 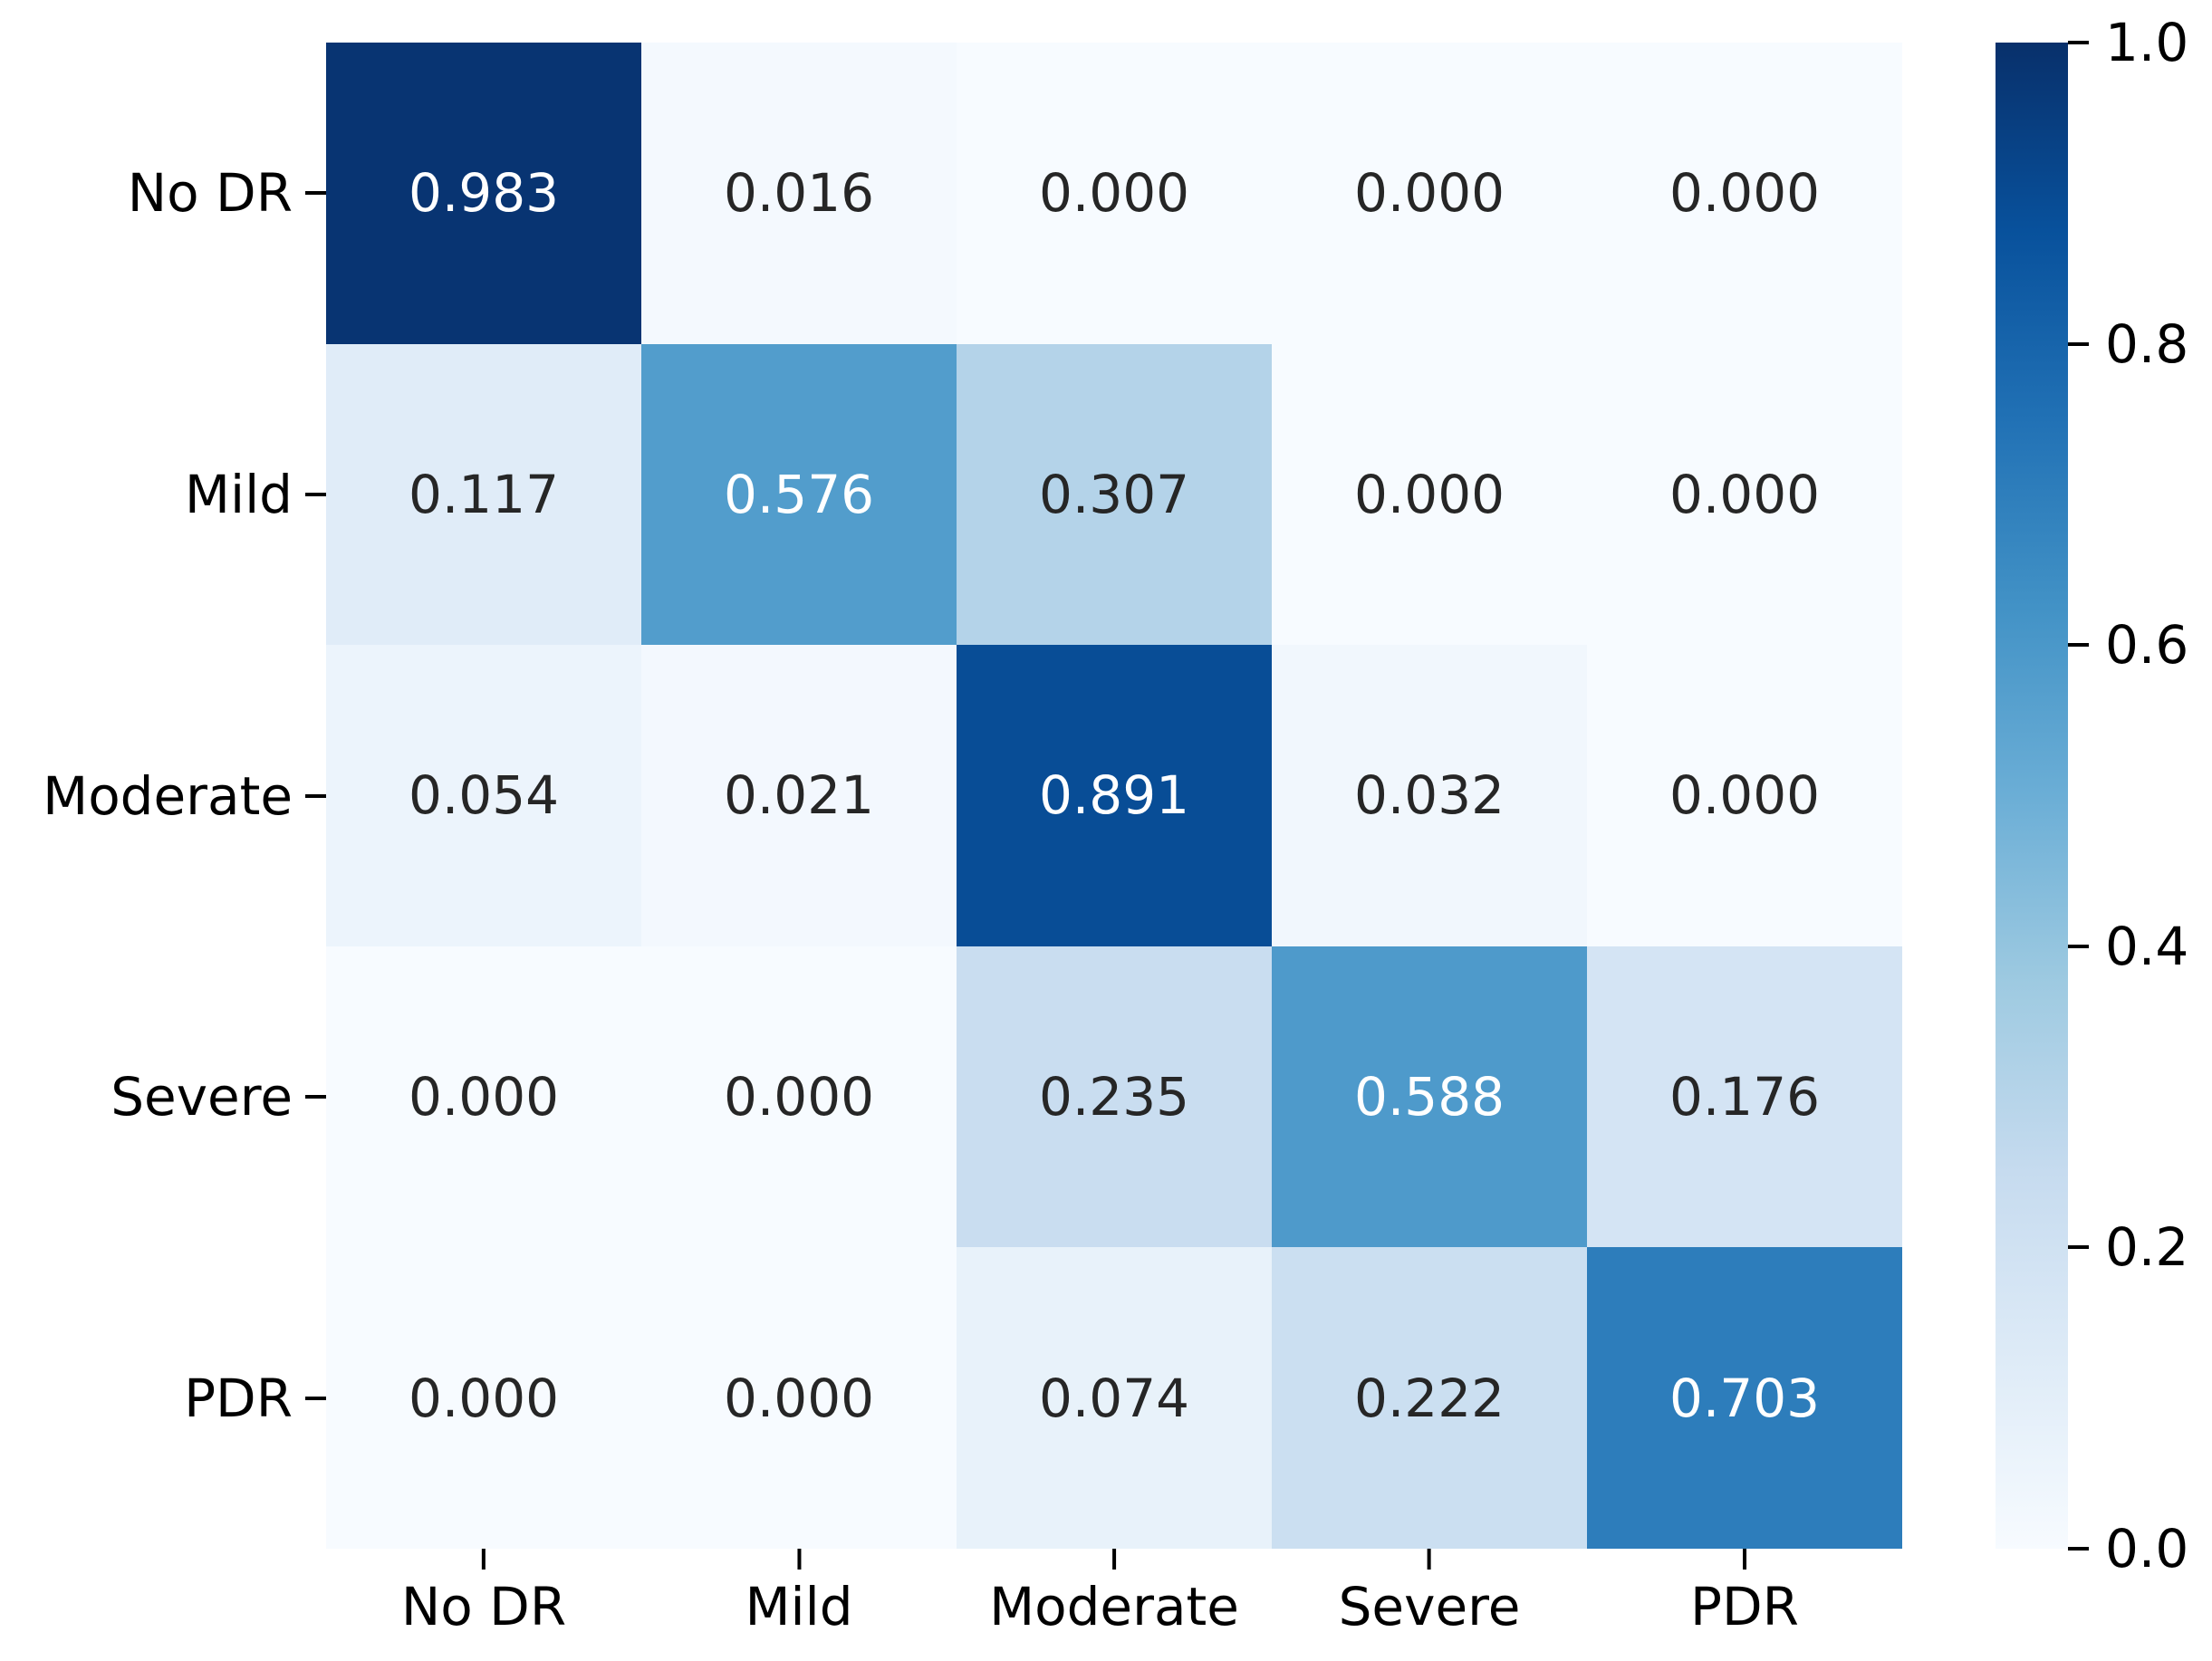 I want to click on colorbar-tick: 0.0, so click(x=2128, y=1548).